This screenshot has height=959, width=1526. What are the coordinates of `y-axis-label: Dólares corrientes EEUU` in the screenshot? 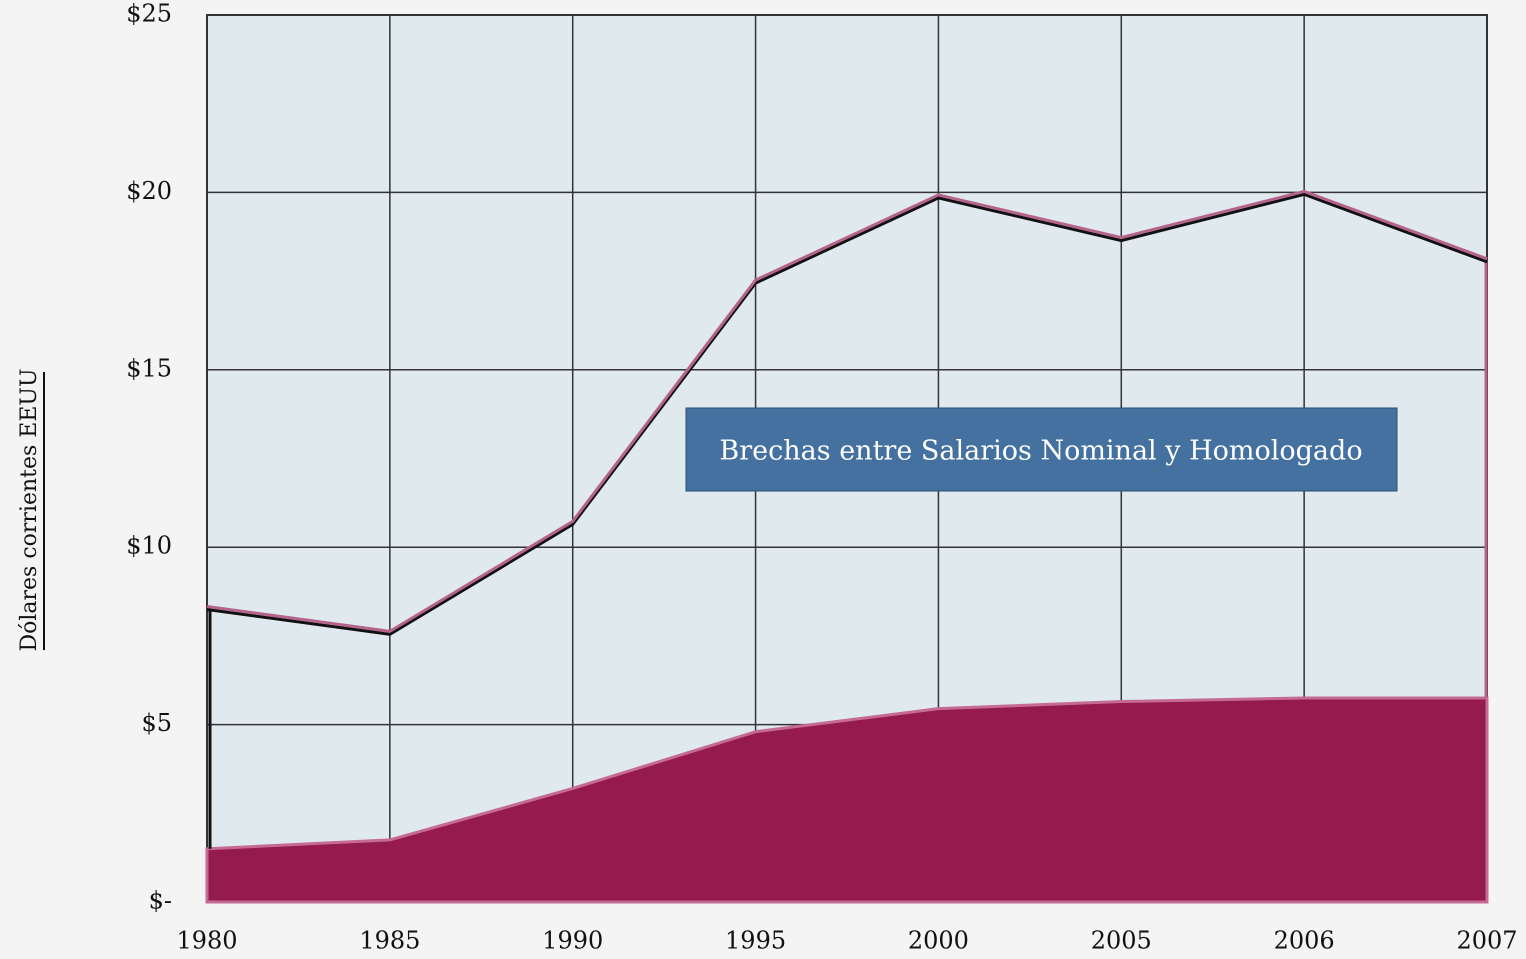 It's located at (29, 509).